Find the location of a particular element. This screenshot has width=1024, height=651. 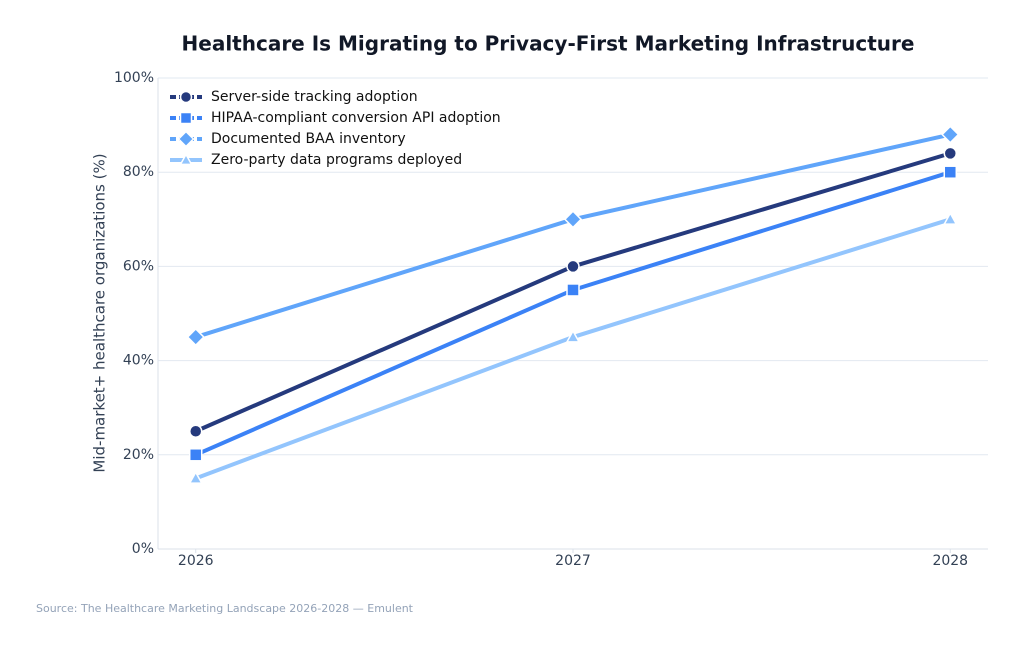

y-tick-label: 40% is located at coordinates (138, 361).